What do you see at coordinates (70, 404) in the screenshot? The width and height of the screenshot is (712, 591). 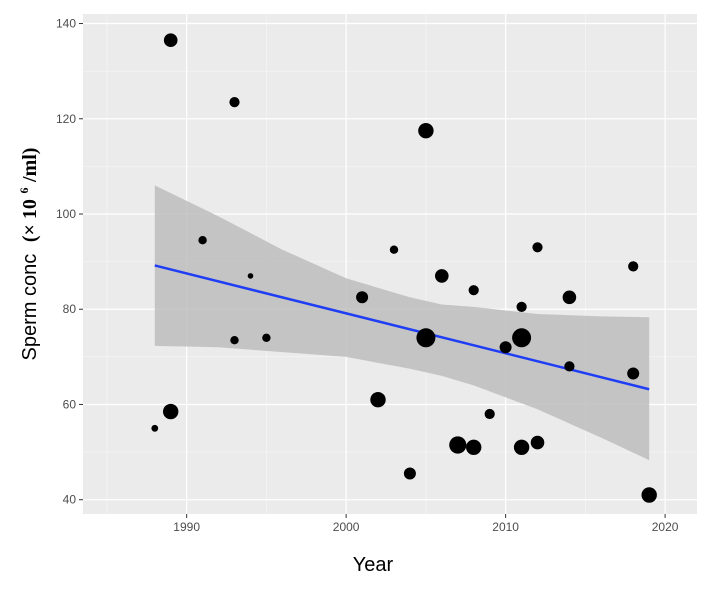 I see `y-tick-label: 60` at bounding box center [70, 404].